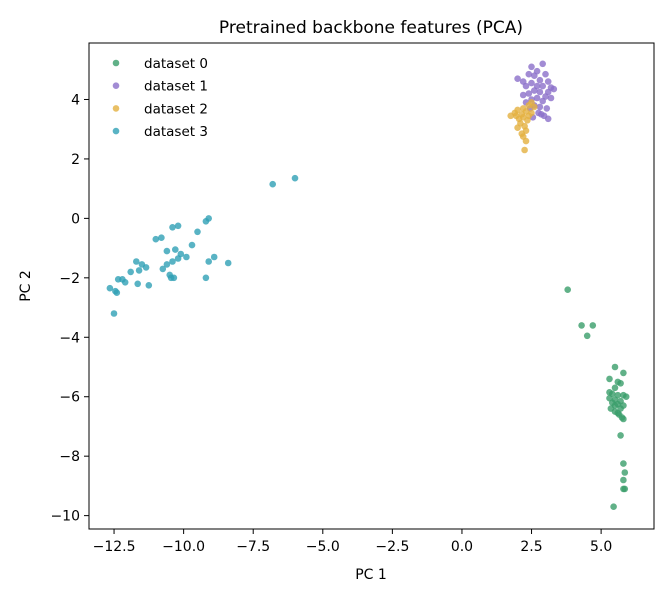 This screenshot has width=672, height=600. Describe the element at coordinates (176, 132) in the screenshot. I see `legend-label: dataset 3` at that location.